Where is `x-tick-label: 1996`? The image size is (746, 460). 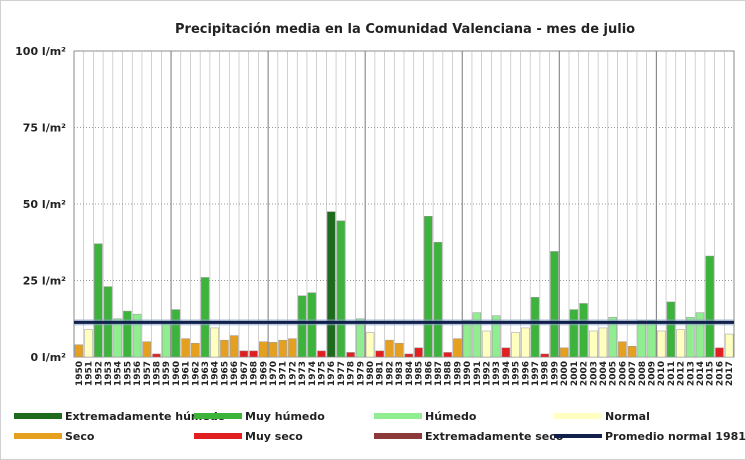
x-tick-label: 1996 is located at coordinates (526, 373).